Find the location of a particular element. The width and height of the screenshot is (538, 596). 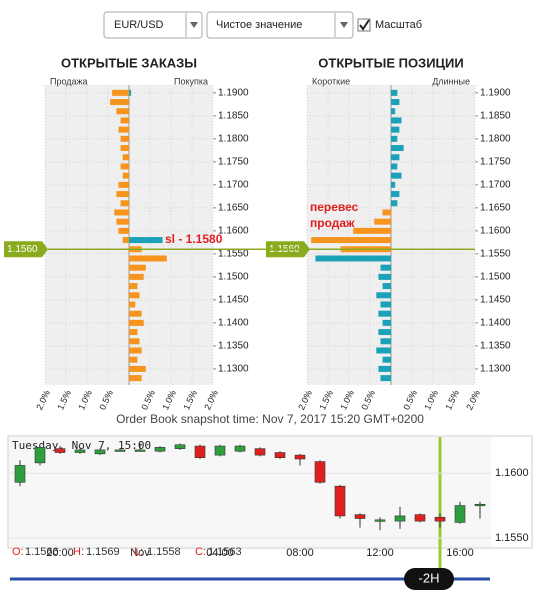

pair-select is located at coordinates (153, 25).